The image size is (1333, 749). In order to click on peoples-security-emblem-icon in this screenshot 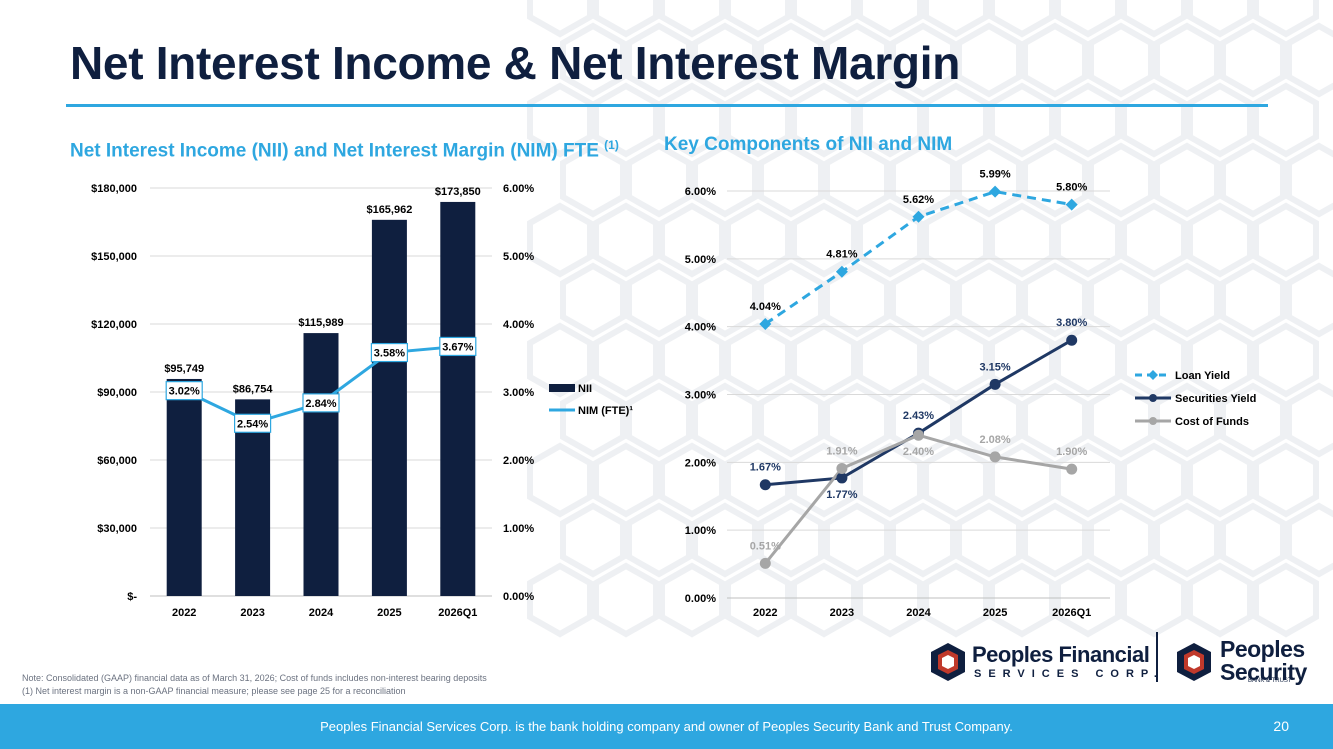, I will do `click(1194, 662)`.